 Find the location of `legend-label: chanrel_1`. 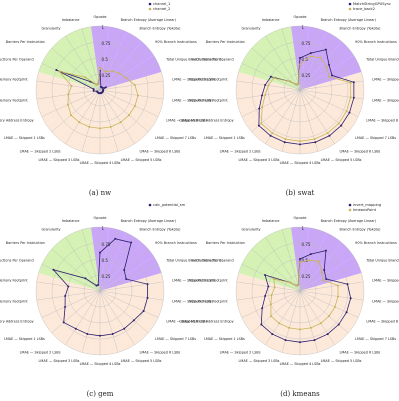

legend-label: chanrel_1 is located at coordinates (161, 4).